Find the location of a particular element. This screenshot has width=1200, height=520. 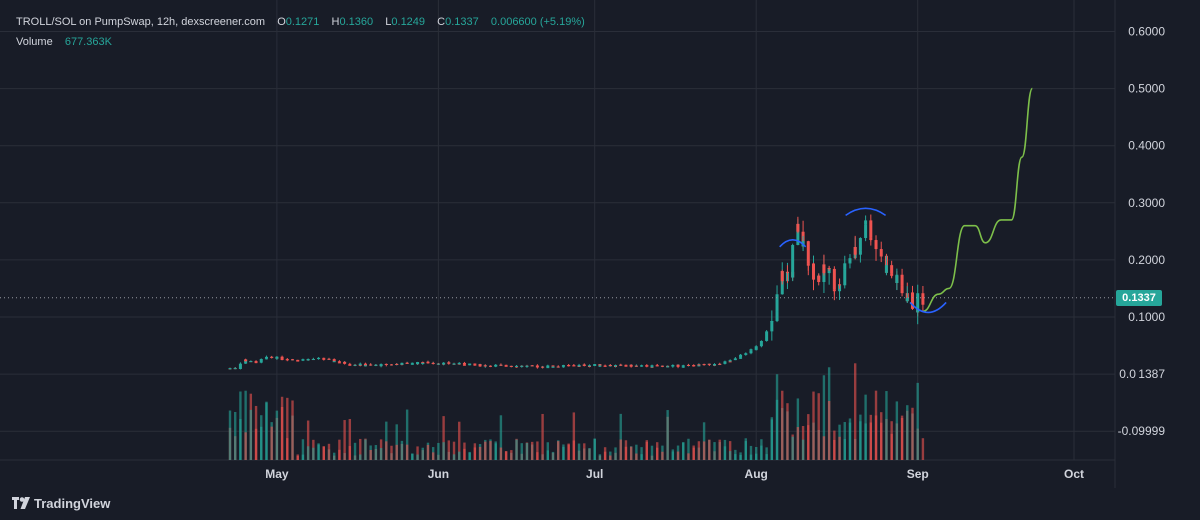

close-value: 0.1337 is located at coordinates (462, 22).